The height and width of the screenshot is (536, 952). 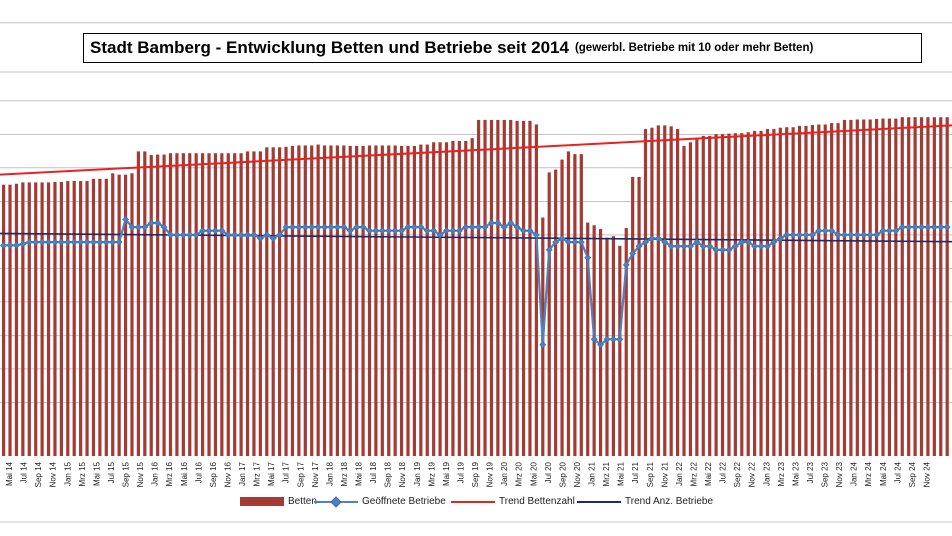 What do you see at coordinates (417, 473) in the screenshot?
I see `x-tick-label: Jan 19` at bounding box center [417, 473].